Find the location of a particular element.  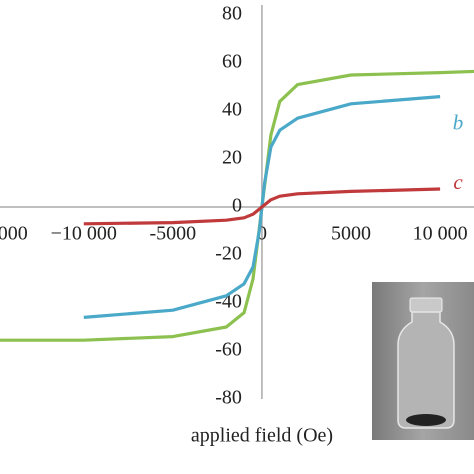

y-tick-label: 0 is located at coordinates (237, 206).